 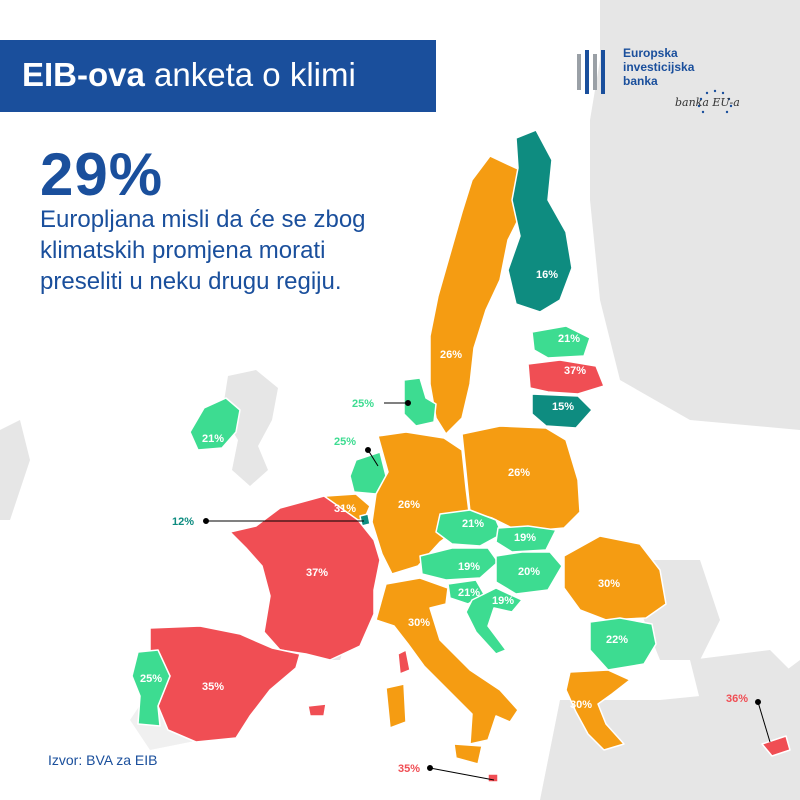 I want to click on label-malta: 35%, so click(x=409, y=769).